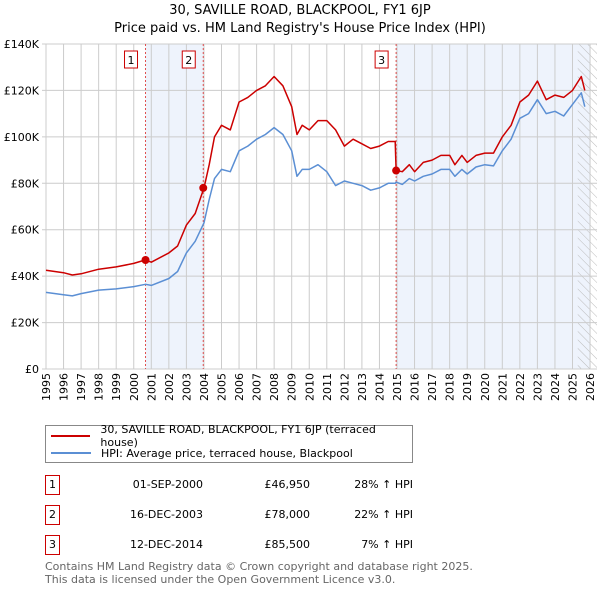 The width and height of the screenshot is (600, 590). Describe the element at coordinates (387, 544) in the screenshot. I see `sale-hpi-diff: 7% ↑ HPI` at that location.